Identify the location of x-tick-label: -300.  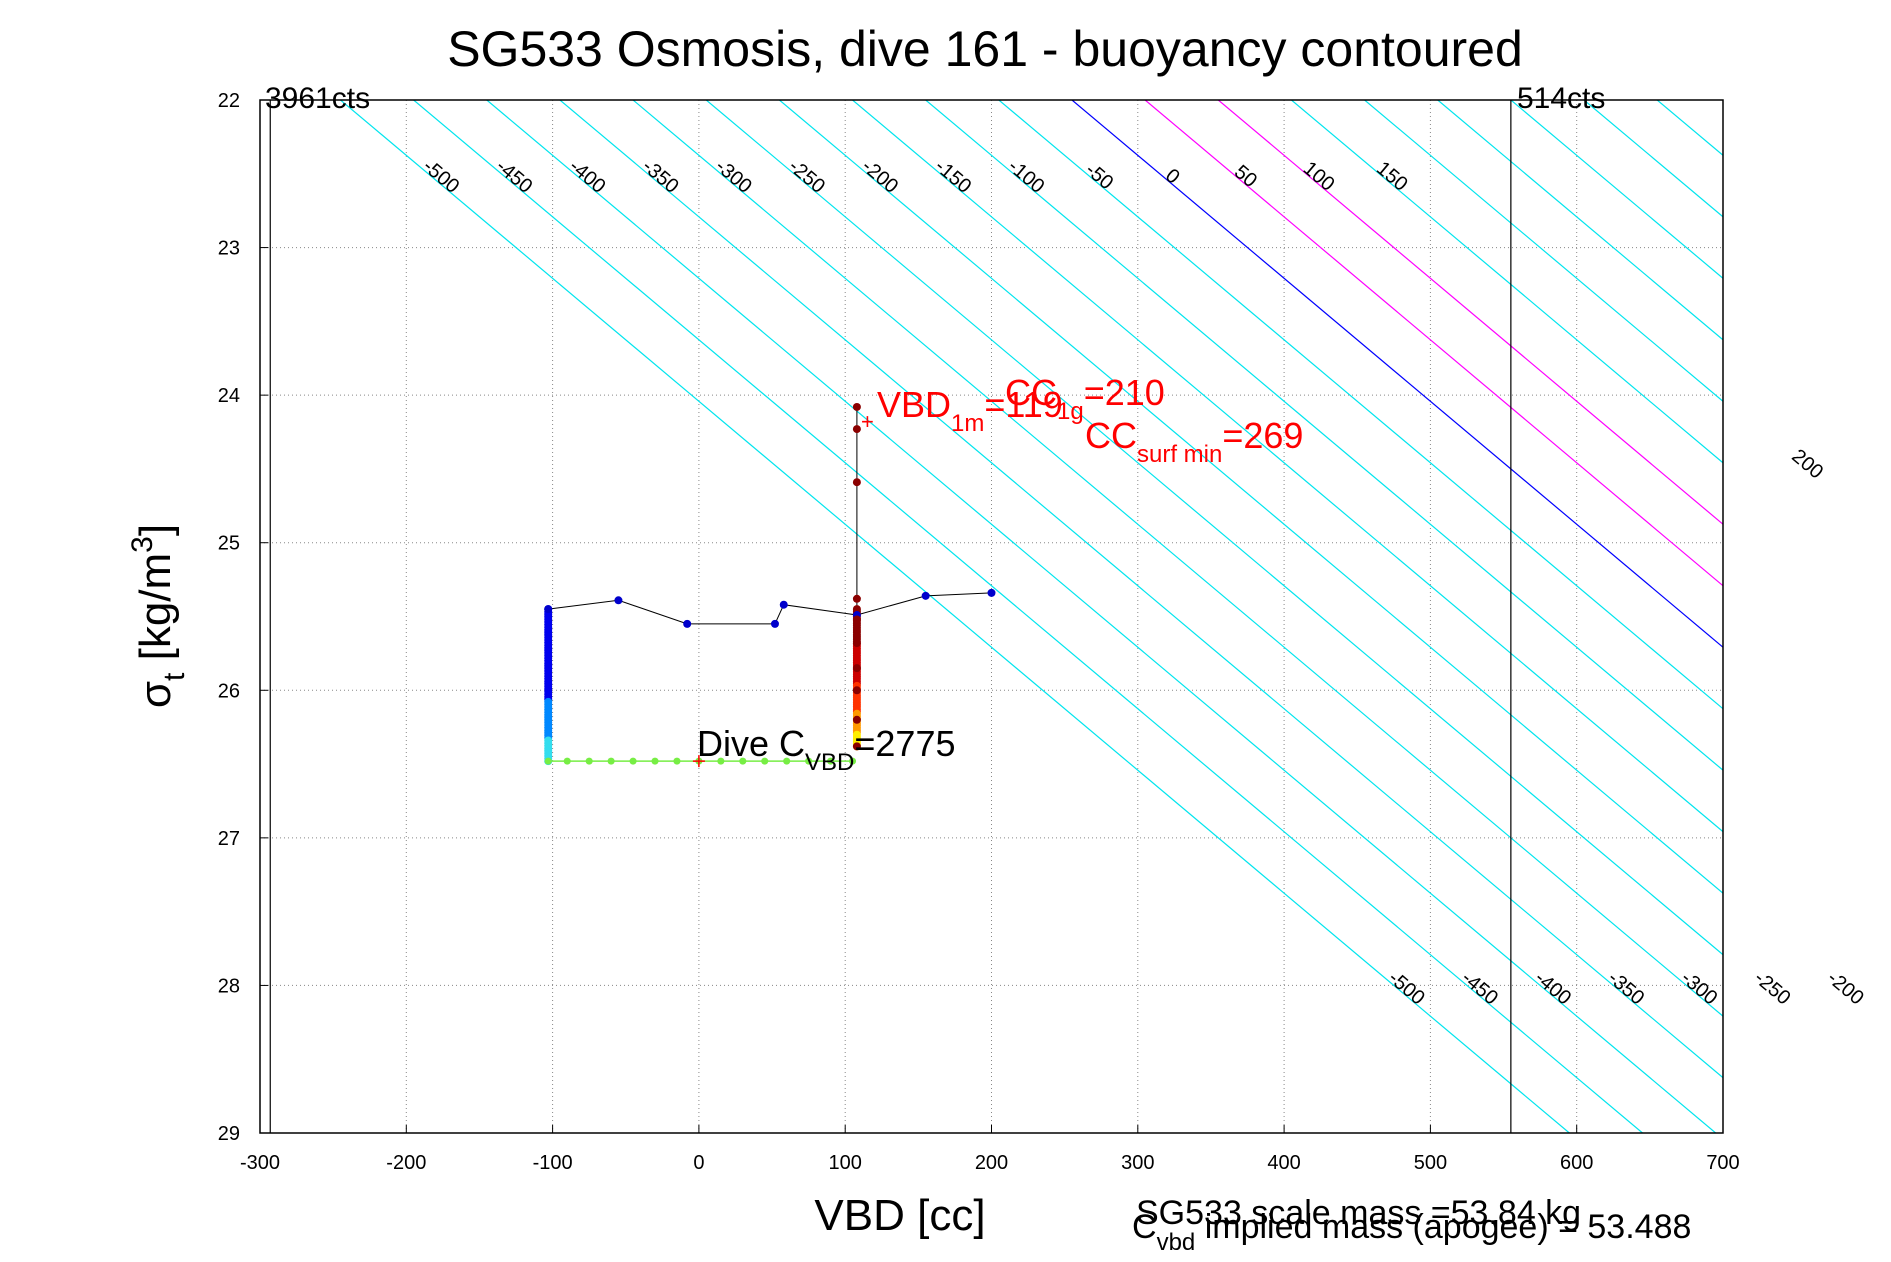
(260, 1163).